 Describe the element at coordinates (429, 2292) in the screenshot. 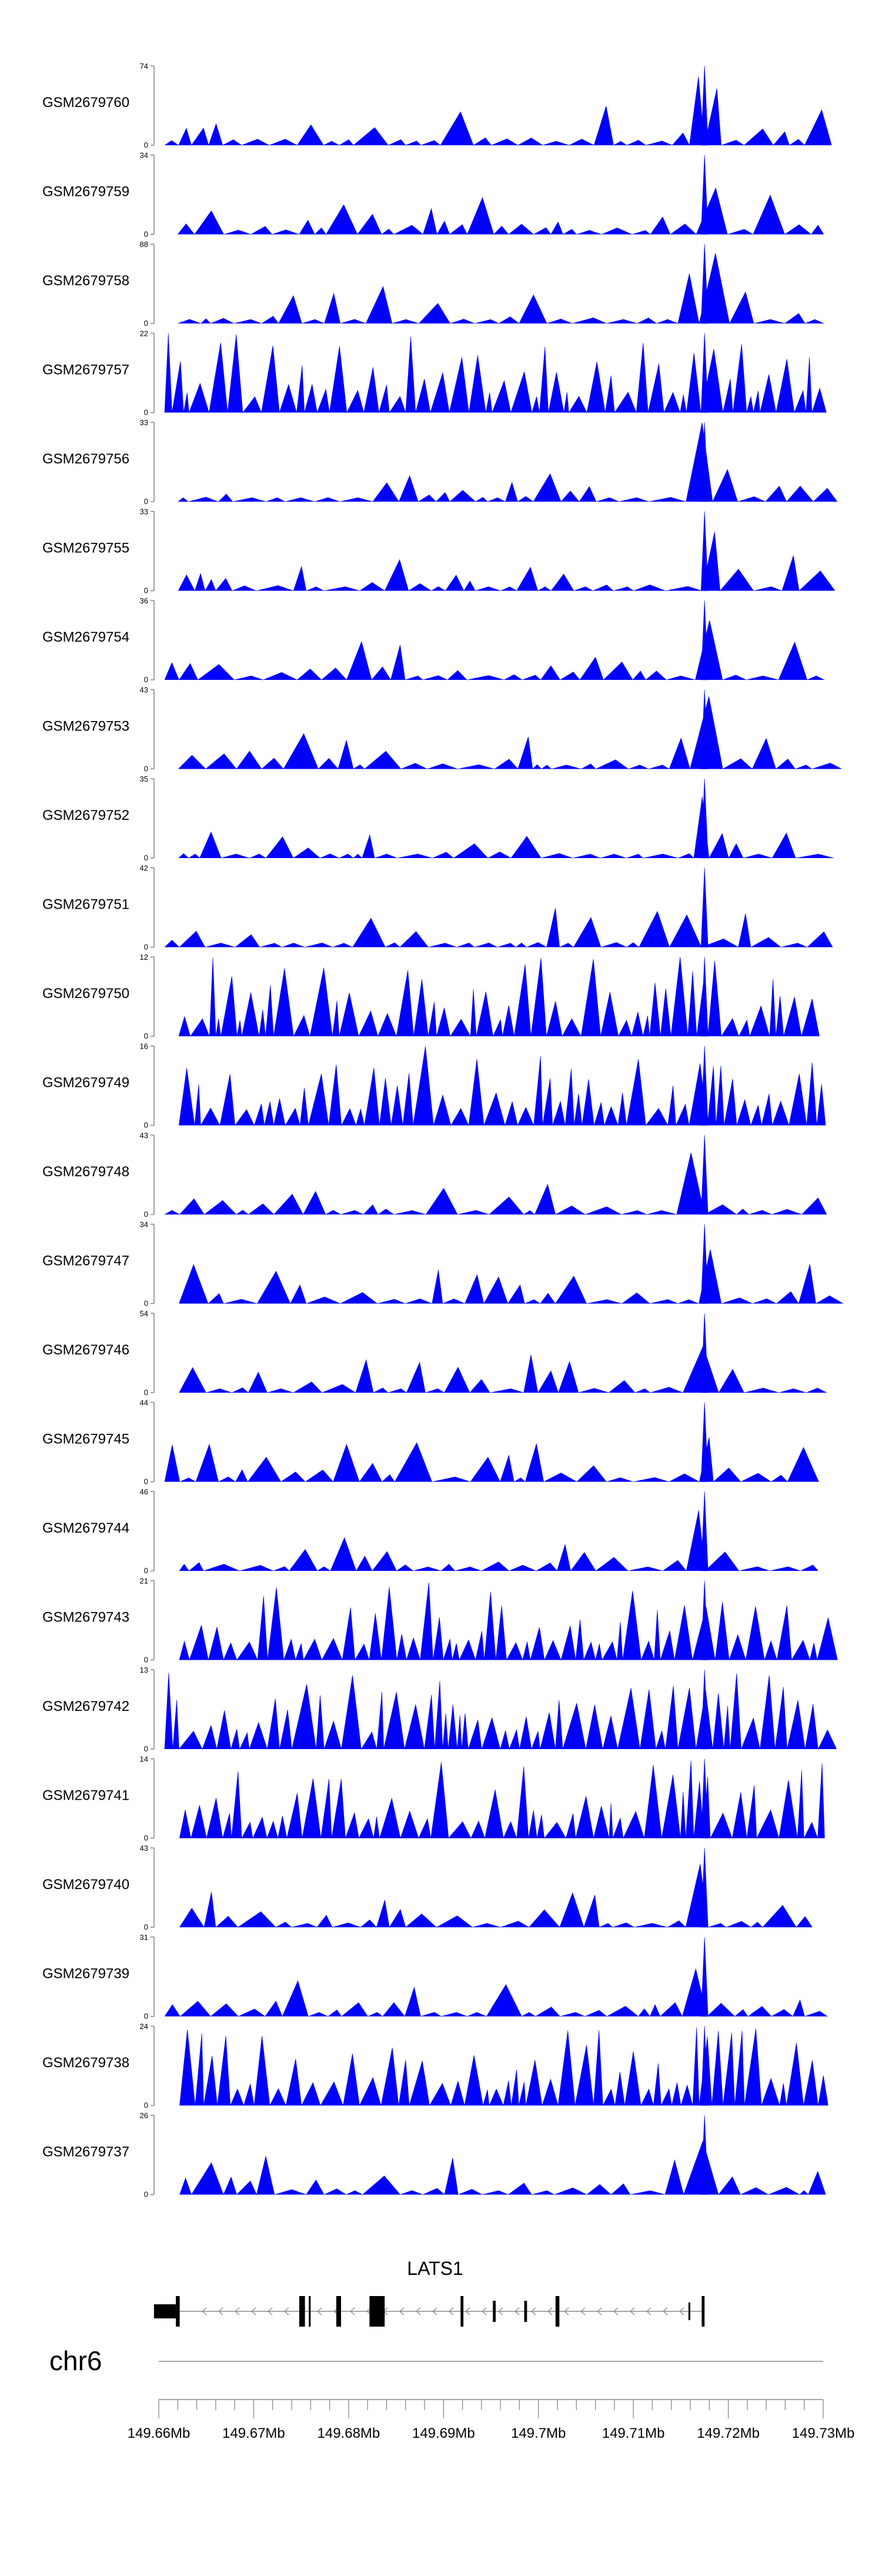

I see `gene-model: LATS1` at that location.